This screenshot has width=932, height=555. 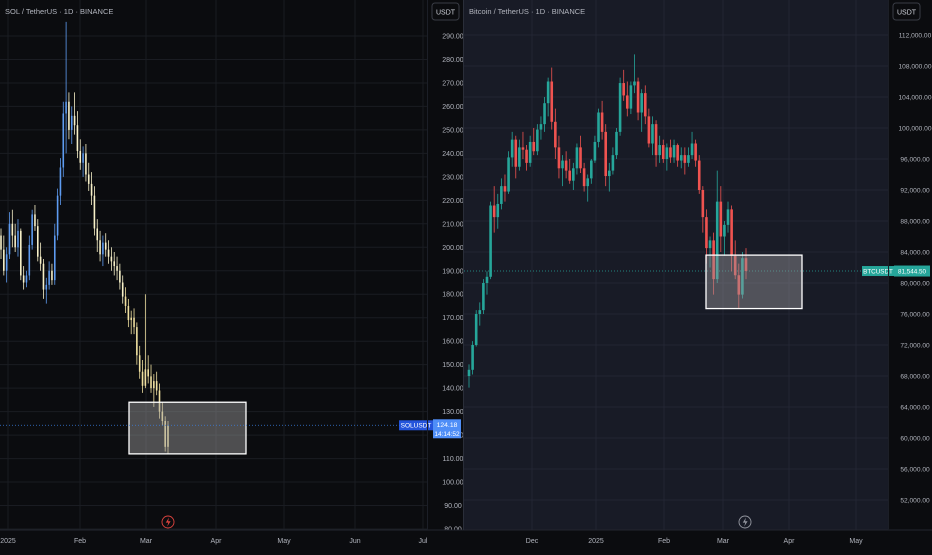 What do you see at coordinates (187, 428) in the screenshot?
I see `sol-highlight-box` at bounding box center [187, 428].